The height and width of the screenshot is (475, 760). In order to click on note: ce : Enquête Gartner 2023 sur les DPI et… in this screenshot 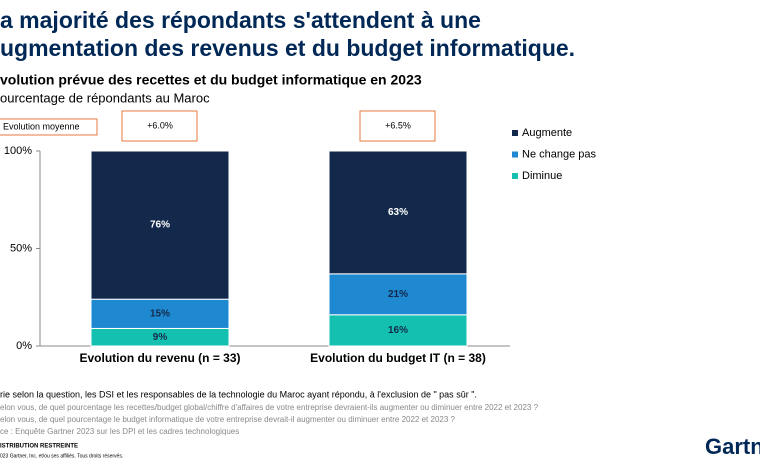, I will do `click(119, 431)`.